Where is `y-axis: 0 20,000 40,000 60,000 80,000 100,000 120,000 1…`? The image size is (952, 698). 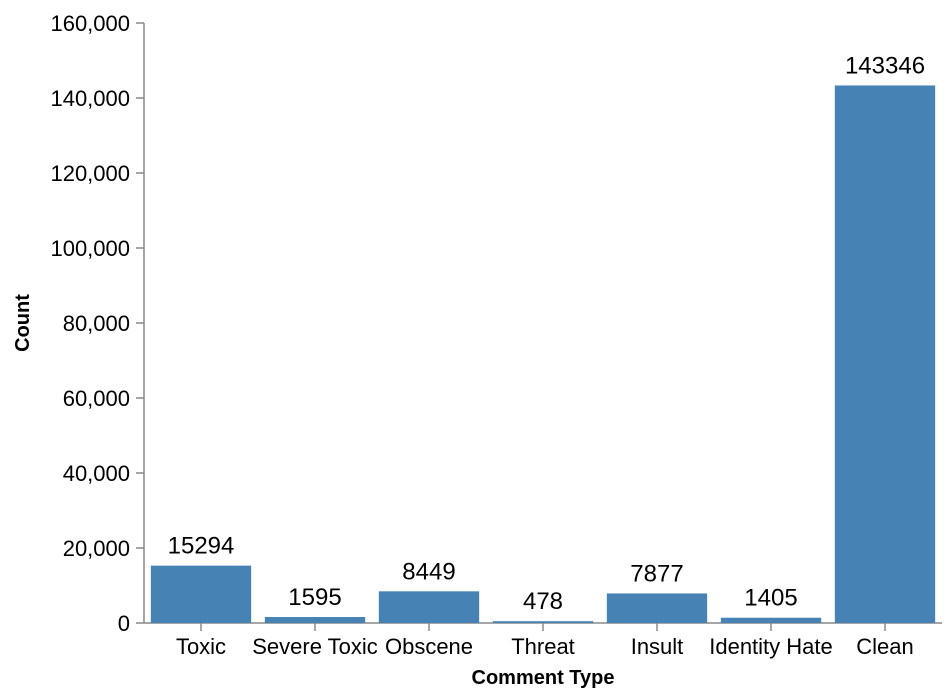
y-axis: 0 20,000 40,000 60,000 80,000 100,000 120,000 1… is located at coordinates (97, 323).